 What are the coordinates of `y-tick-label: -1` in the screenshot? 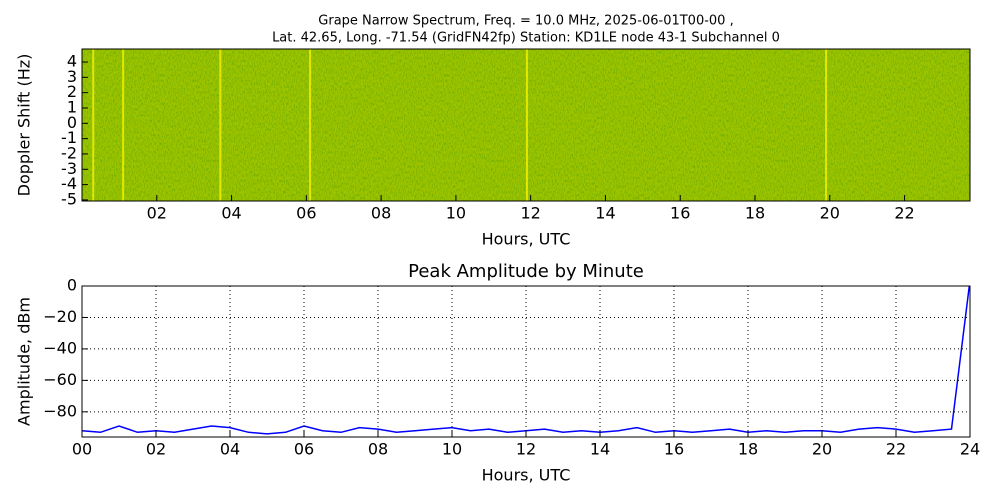 It's located at (69, 137).